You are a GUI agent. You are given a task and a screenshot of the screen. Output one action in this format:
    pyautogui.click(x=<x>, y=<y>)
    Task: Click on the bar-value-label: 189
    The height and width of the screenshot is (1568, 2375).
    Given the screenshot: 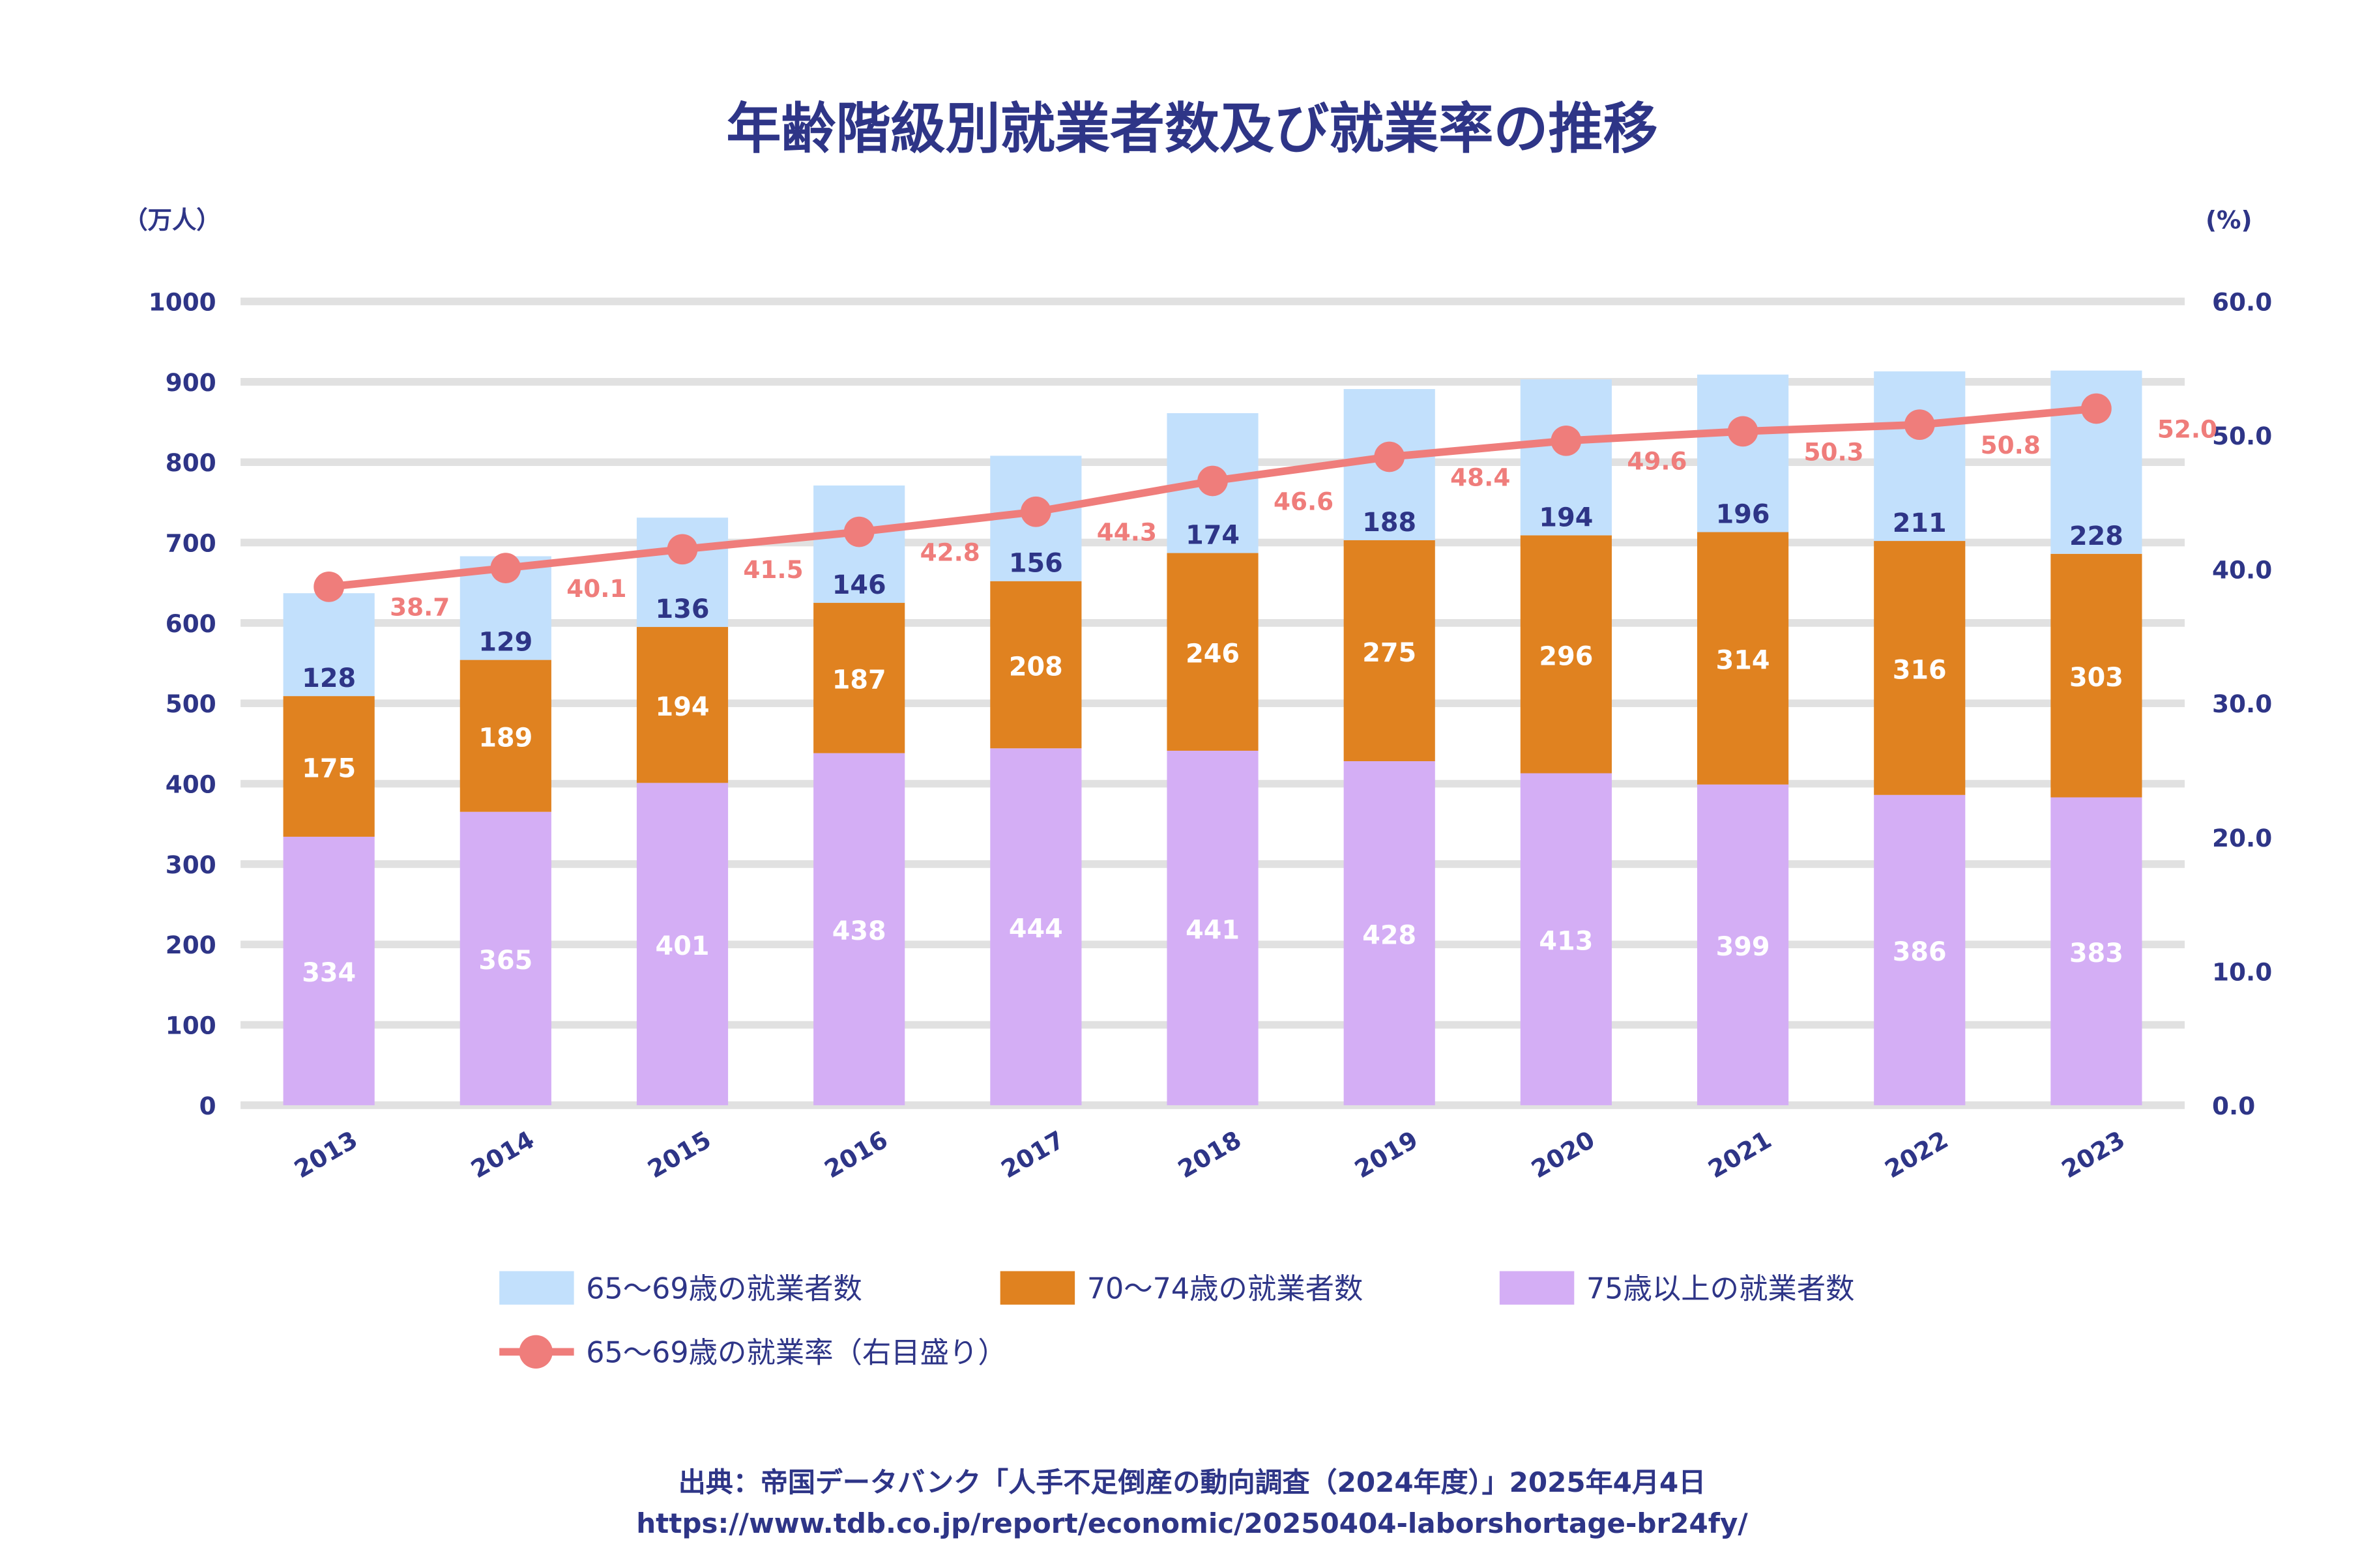 What is the action you would take?
    pyautogui.click(x=505, y=738)
    